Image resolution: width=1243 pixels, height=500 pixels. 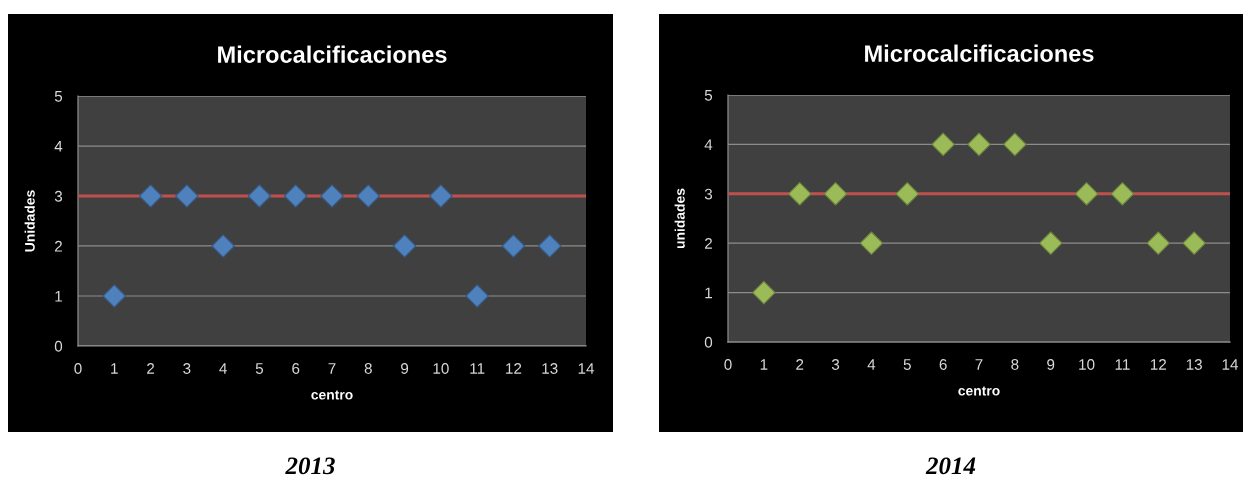 What do you see at coordinates (679, 218) in the screenshot?
I see `y-axis-title: unidades` at bounding box center [679, 218].